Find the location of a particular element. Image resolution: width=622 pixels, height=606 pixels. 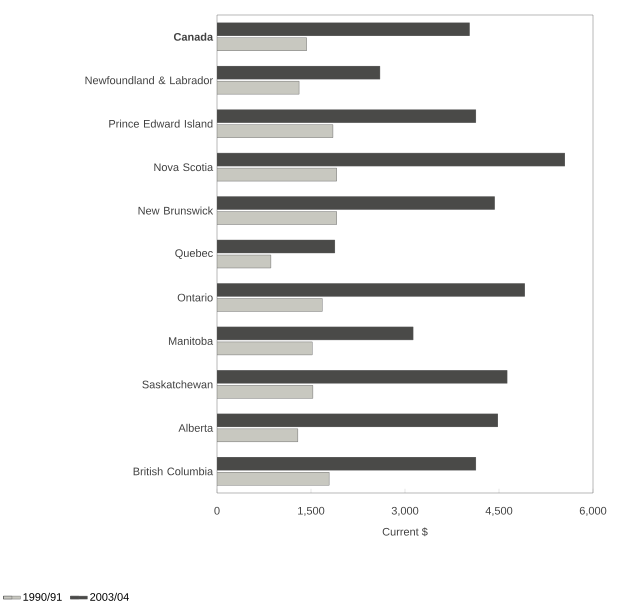

y-tick-label: Ontario is located at coordinates (195, 297).